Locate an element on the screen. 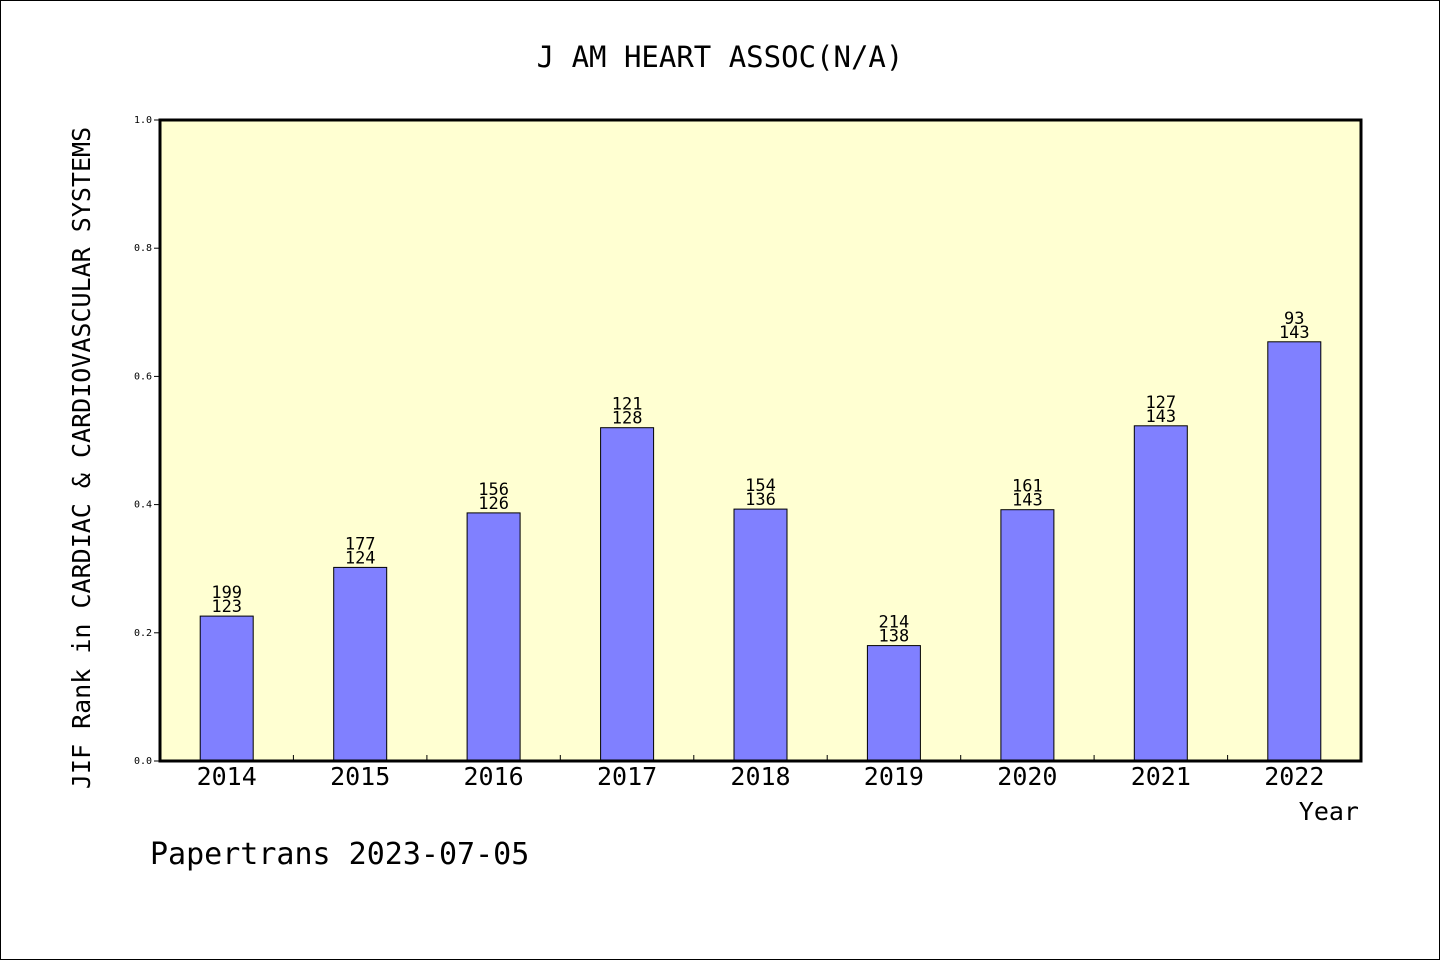  bar-2020 is located at coordinates (1027, 635).